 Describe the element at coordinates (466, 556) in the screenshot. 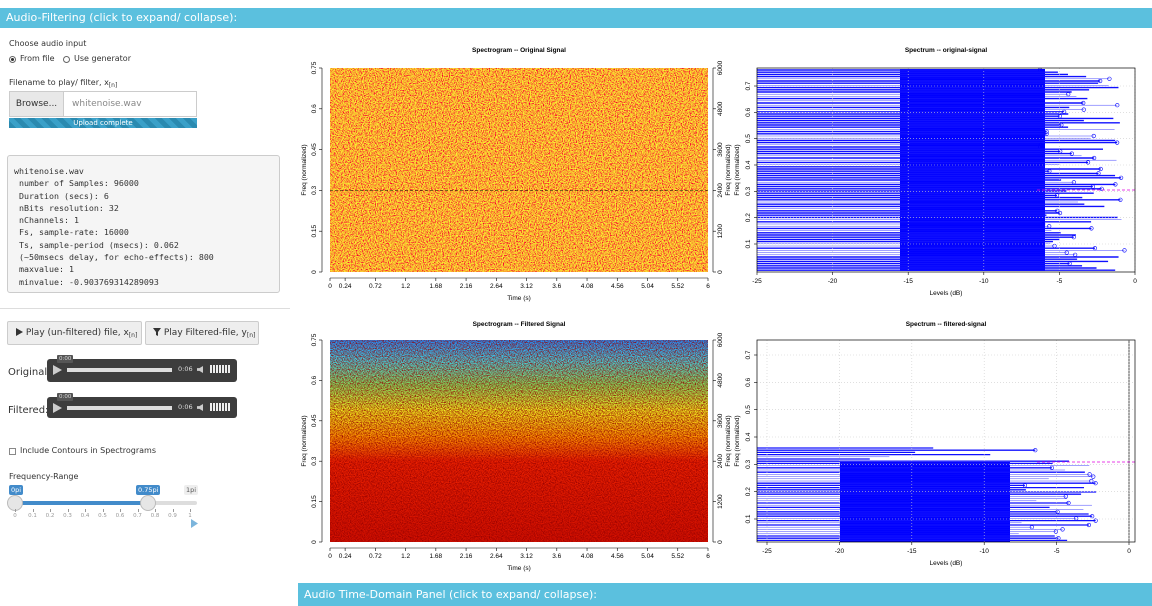

I see `x-tick-label: 2.16` at that location.